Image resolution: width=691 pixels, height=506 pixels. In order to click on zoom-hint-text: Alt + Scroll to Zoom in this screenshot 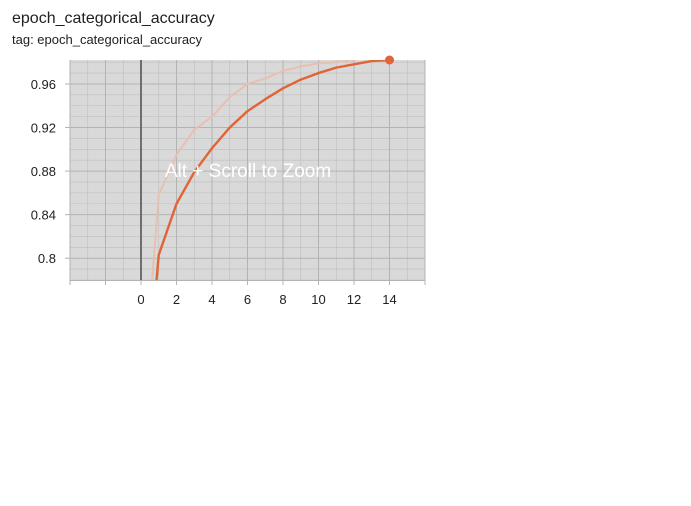, I will do `click(248, 171)`.